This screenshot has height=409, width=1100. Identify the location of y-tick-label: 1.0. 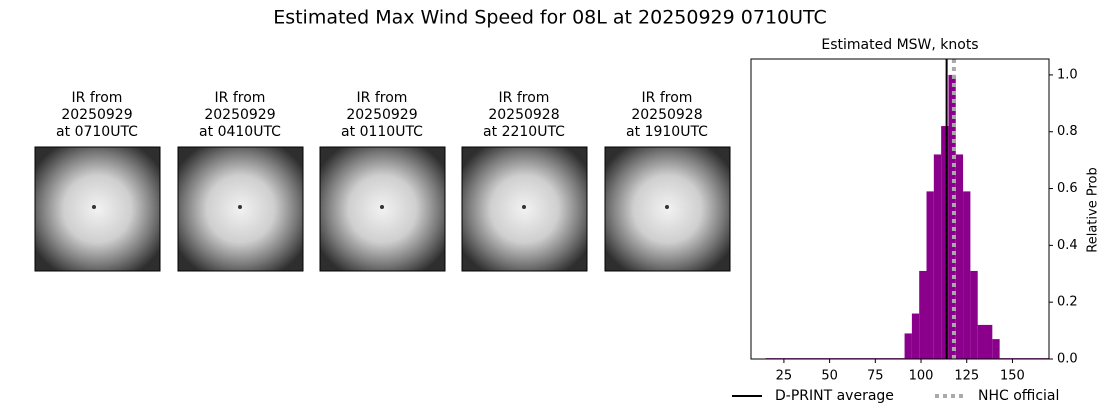
(1067, 74).